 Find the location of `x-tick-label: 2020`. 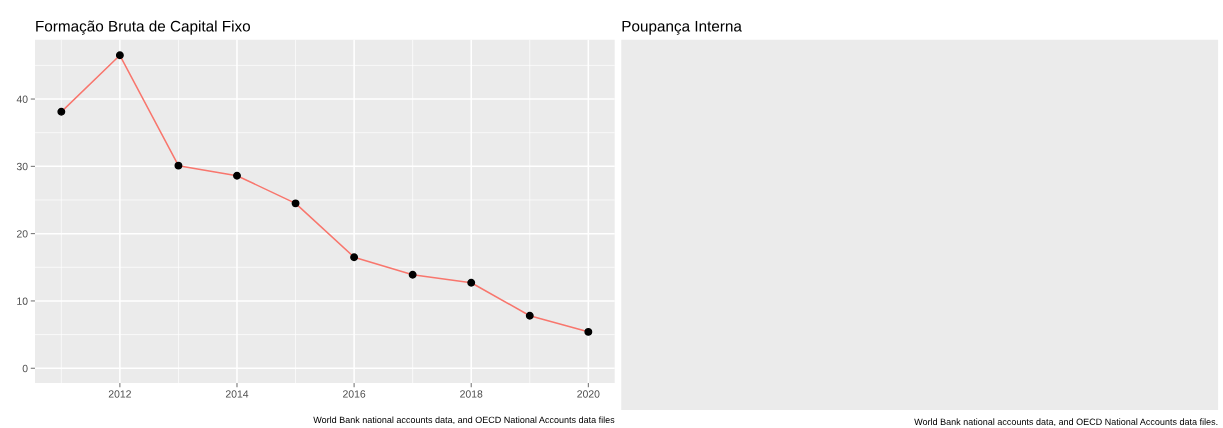

x-tick-label: 2020 is located at coordinates (588, 394).